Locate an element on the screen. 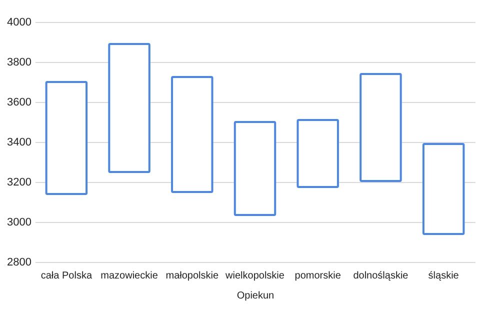 This screenshot has width=480, height=320. y-tick-label: 3200 is located at coordinates (19, 182).